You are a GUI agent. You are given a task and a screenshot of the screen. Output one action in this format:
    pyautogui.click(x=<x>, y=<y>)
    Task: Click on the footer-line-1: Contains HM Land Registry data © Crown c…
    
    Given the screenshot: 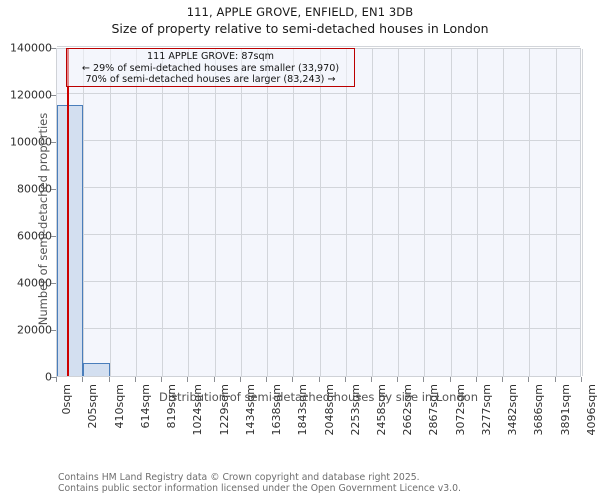 What is the action you would take?
    pyautogui.click(x=239, y=477)
    